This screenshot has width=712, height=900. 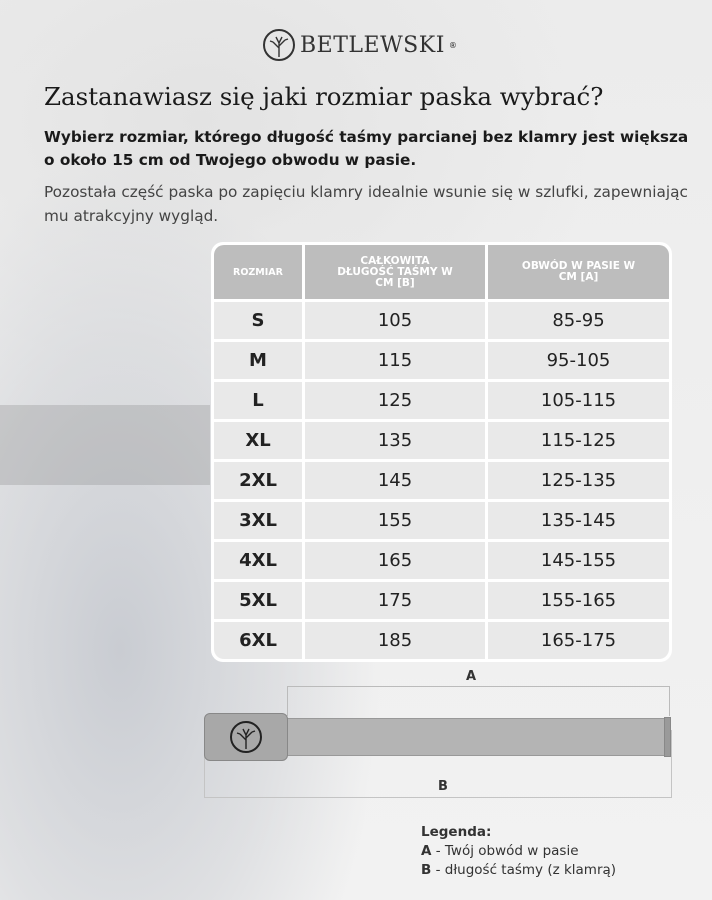 What do you see at coordinates (443, 786) in the screenshot?
I see `label-b: B` at bounding box center [443, 786].